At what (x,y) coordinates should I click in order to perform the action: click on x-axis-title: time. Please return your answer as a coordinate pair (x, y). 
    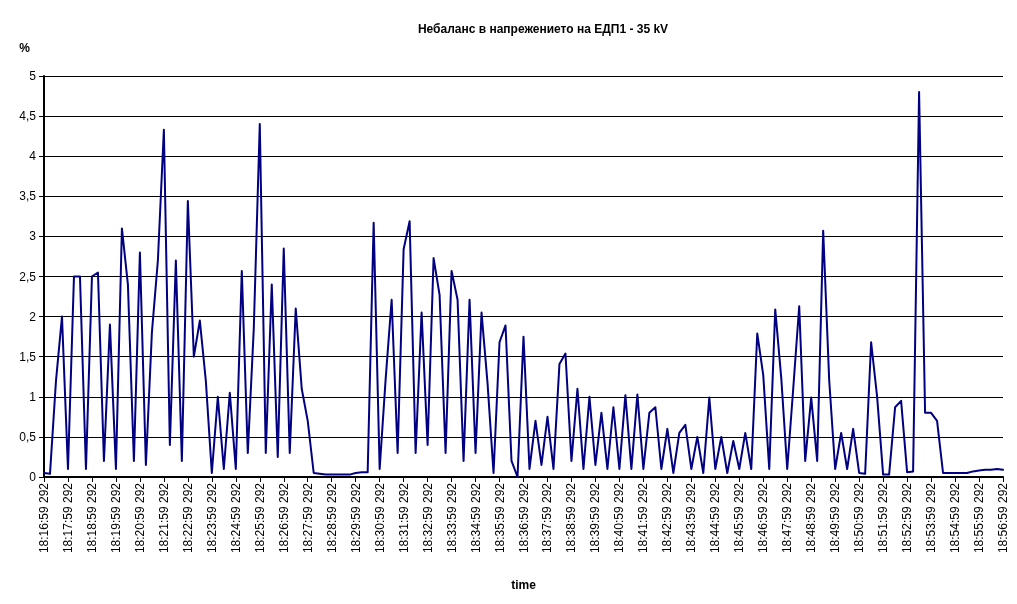
    Looking at the image, I should click on (524, 585).